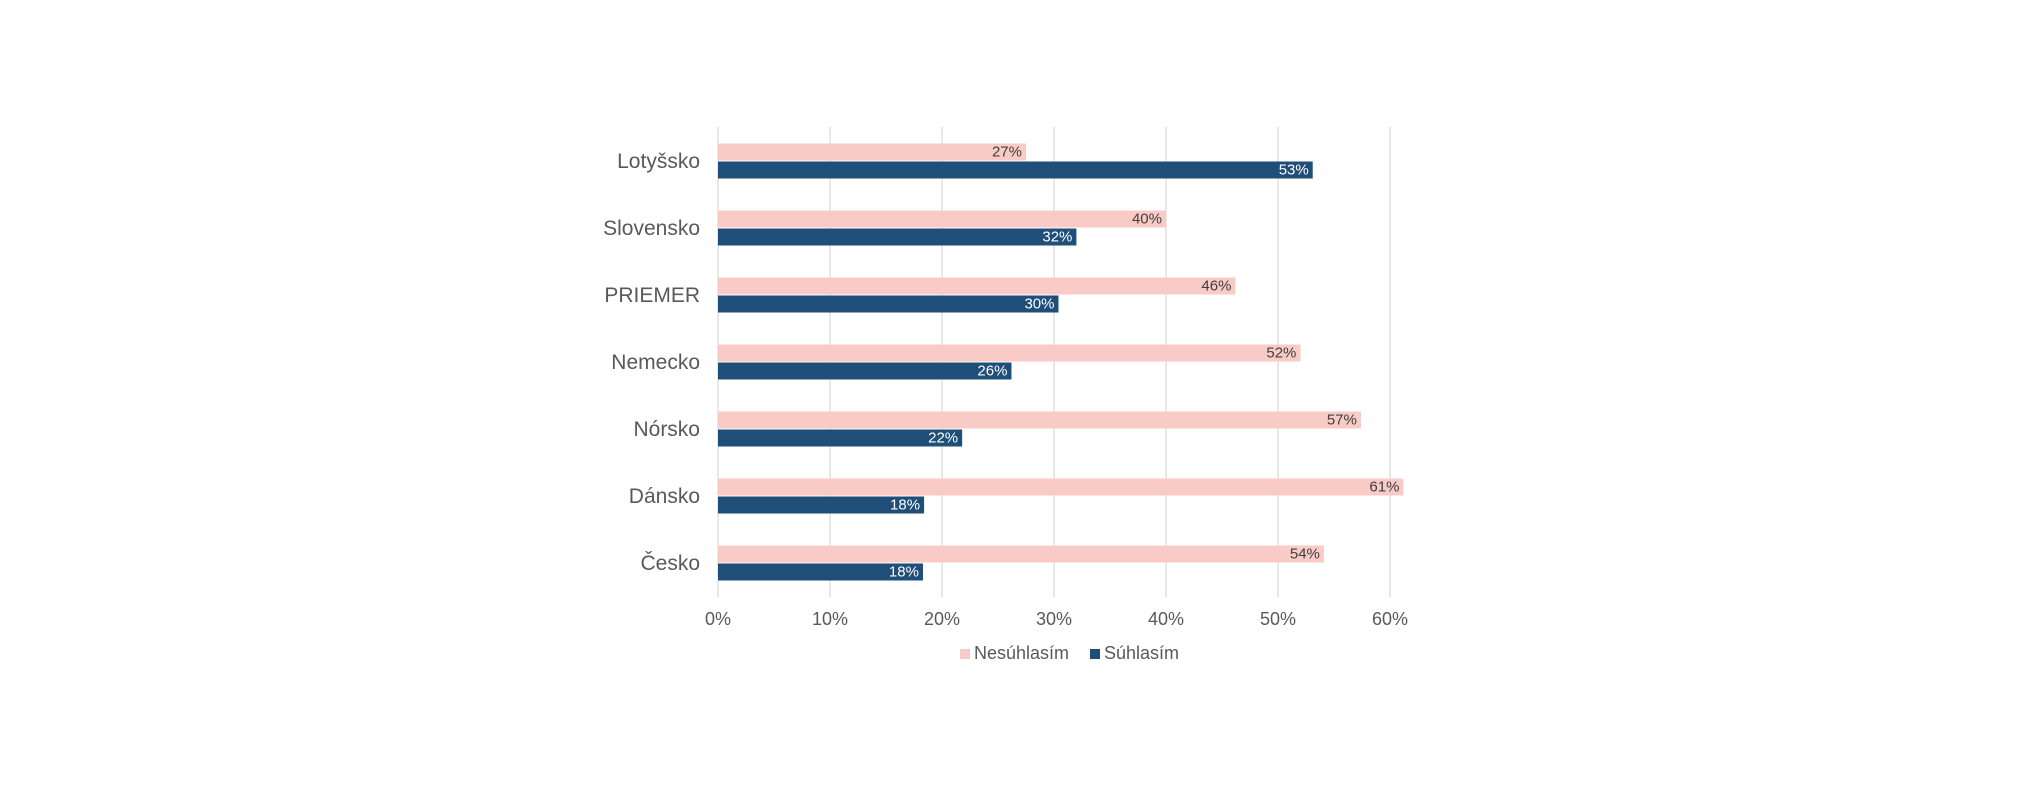 This screenshot has width=2044, height=810. I want to click on category-label: Lotyšsko, so click(658, 161).